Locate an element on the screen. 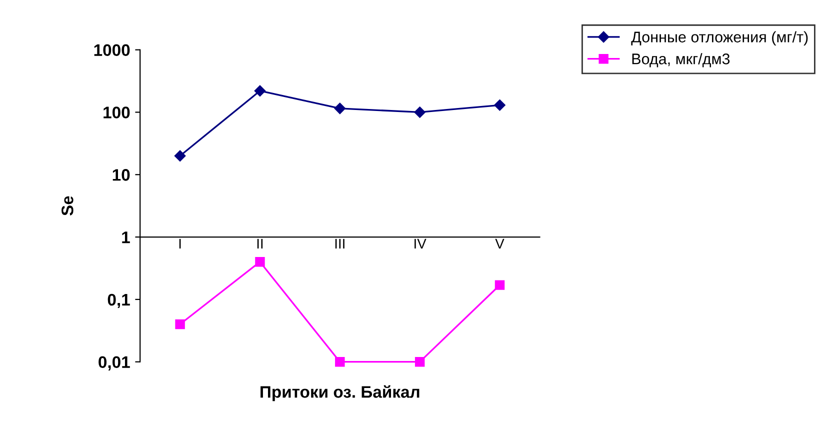 Image resolution: width=824 pixels, height=437 pixels. legend-label: Вода, мкг/дм3 is located at coordinates (681, 60).